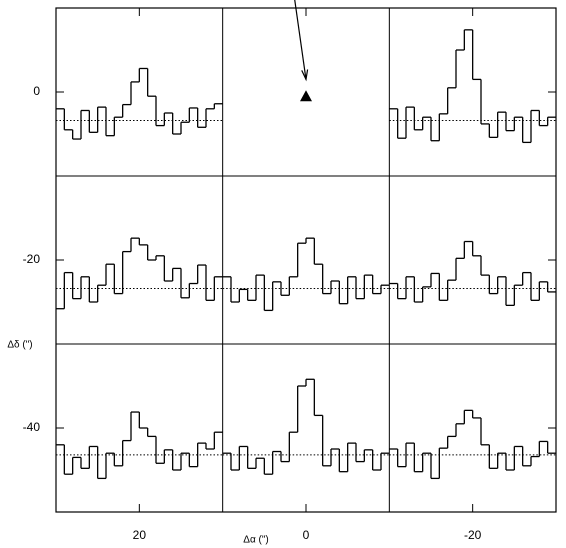 This screenshot has width=566, height=548. What do you see at coordinates (306, 96) in the screenshot?
I see `position-marker` at bounding box center [306, 96].